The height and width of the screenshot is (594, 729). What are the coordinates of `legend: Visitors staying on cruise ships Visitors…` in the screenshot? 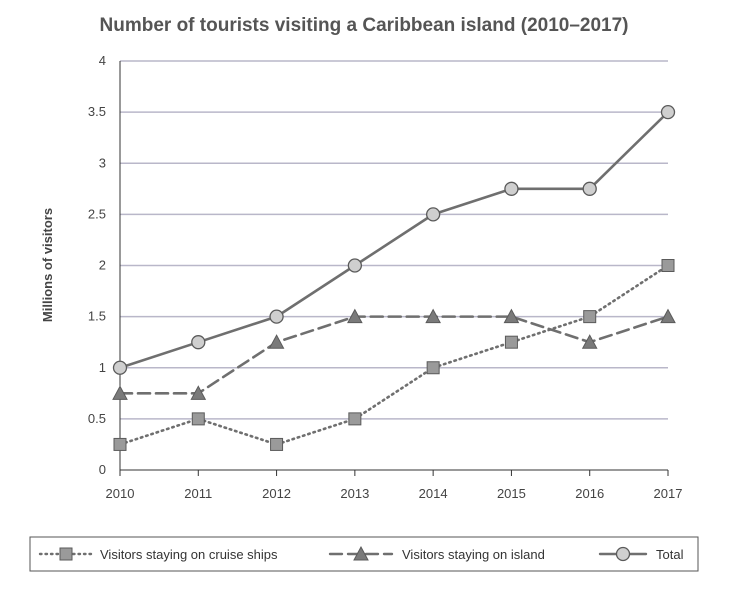 It's located at (361, 553).